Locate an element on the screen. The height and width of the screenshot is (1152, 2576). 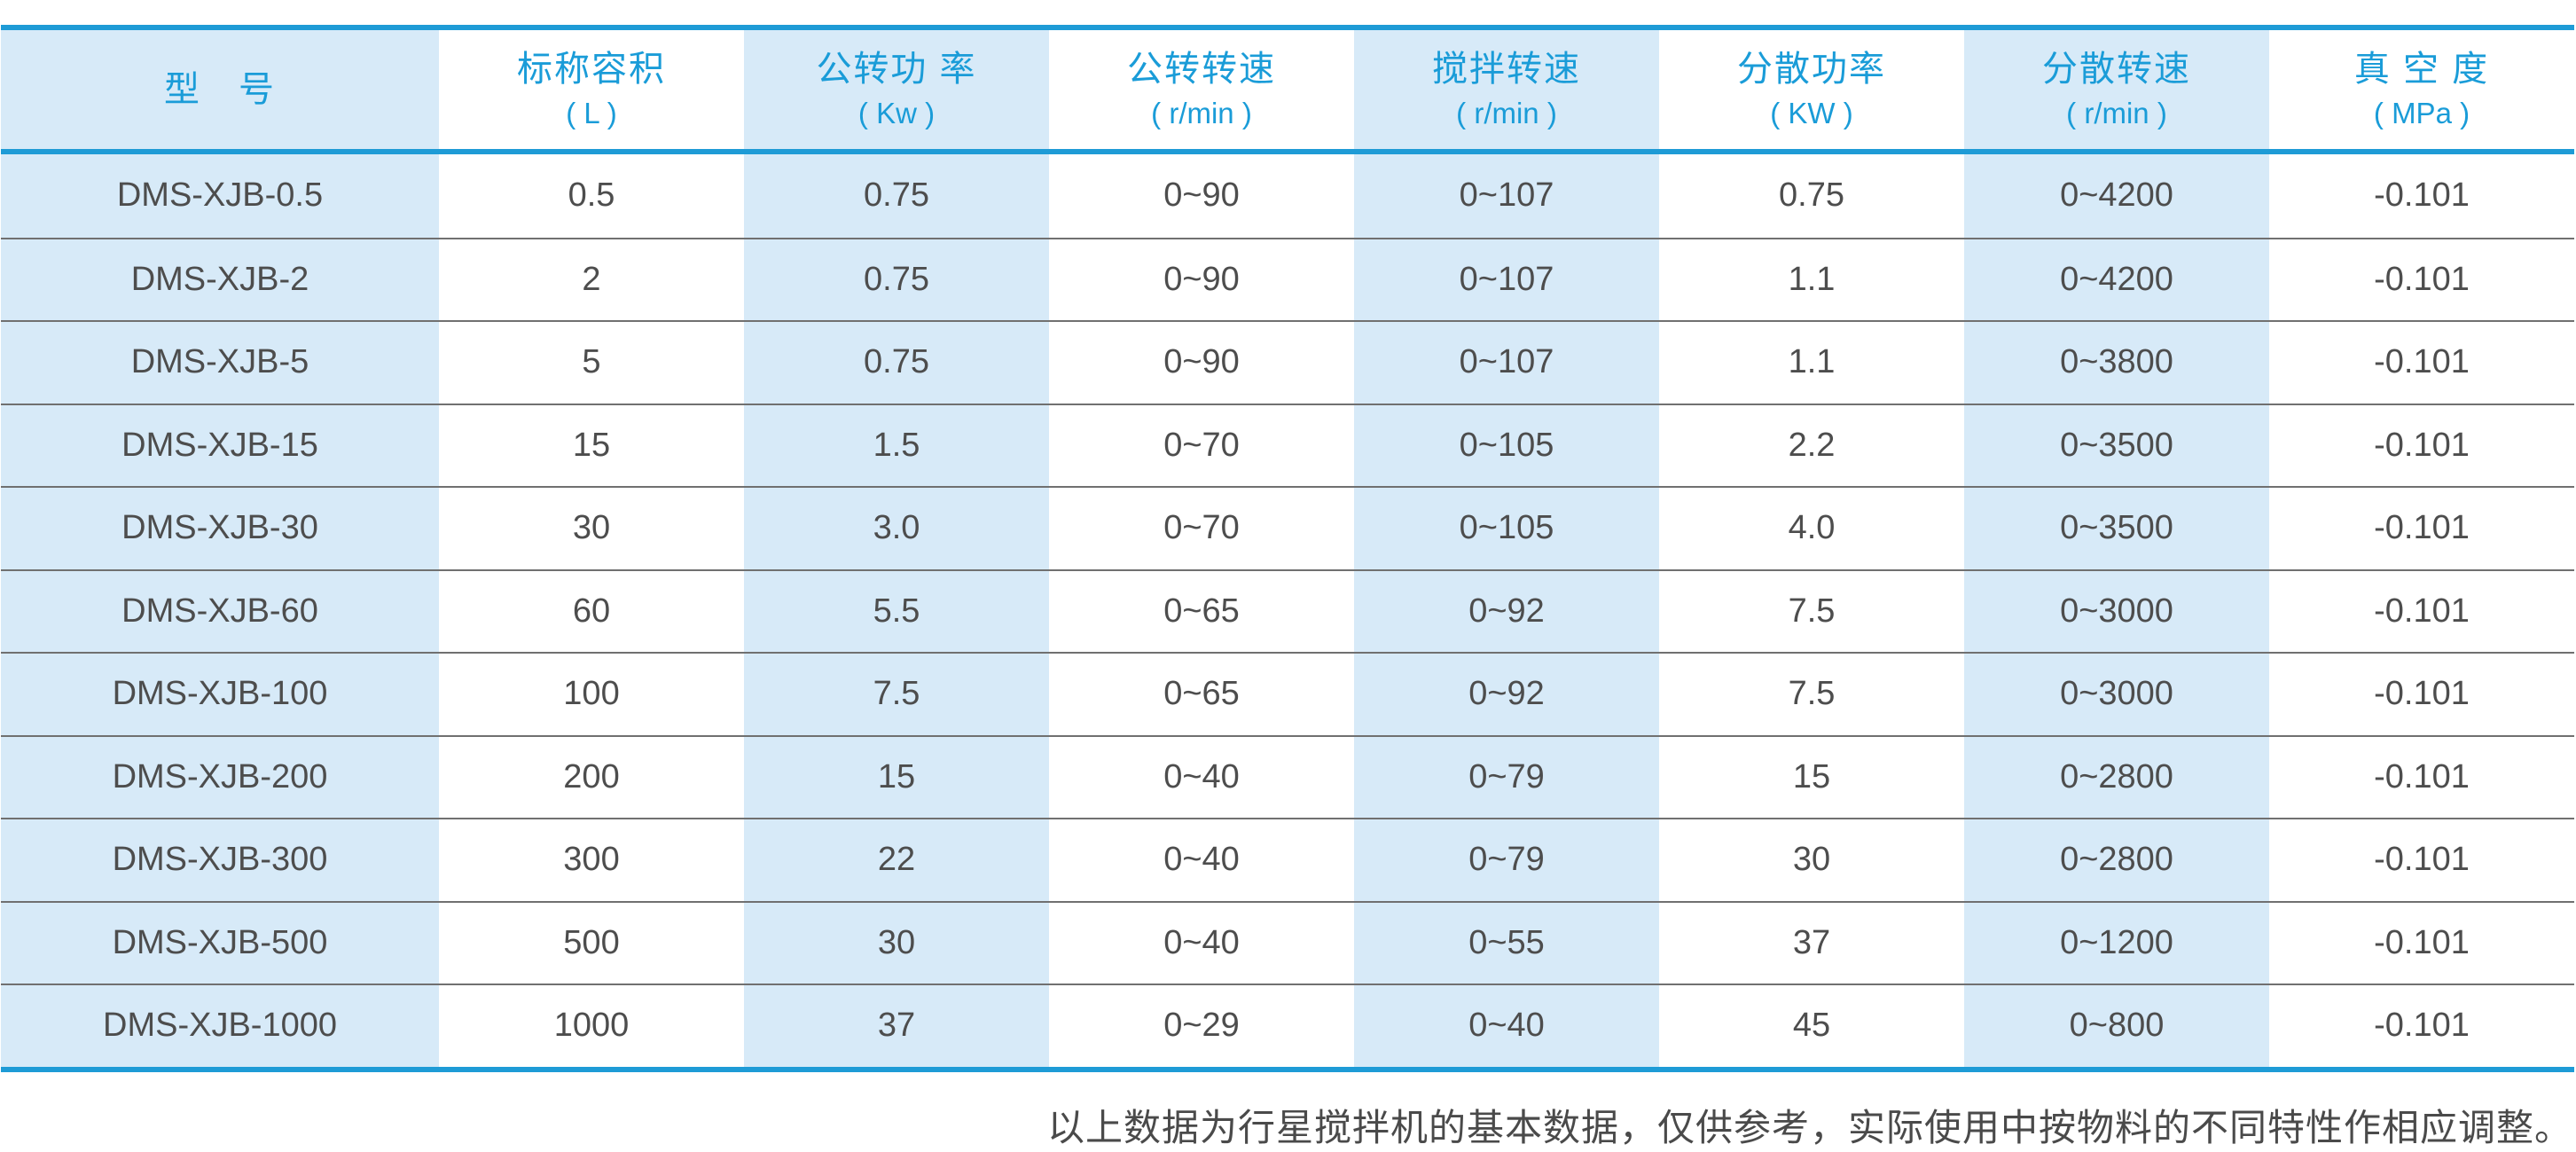
footnote: 以上数据为行星搅拌机的基本数据，仅供参考，实际使用中按物料的不同特性作相应调整。 is located at coordinates (1809, 1129).